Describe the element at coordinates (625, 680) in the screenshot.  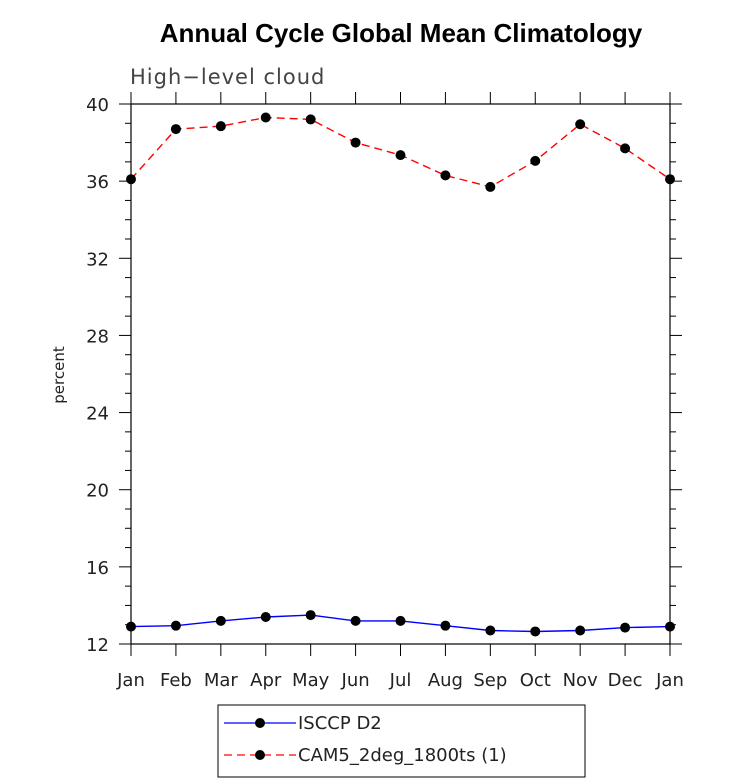
I see `x-tick-label: Dec` at that location.